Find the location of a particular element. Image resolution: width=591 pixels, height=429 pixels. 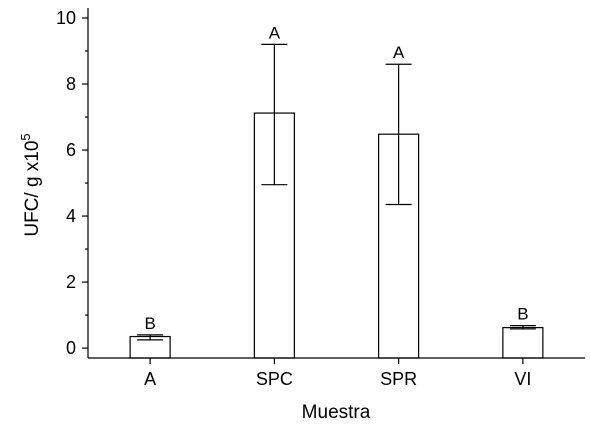

y-tick-label: 10 is located at coordinates (66, 18).